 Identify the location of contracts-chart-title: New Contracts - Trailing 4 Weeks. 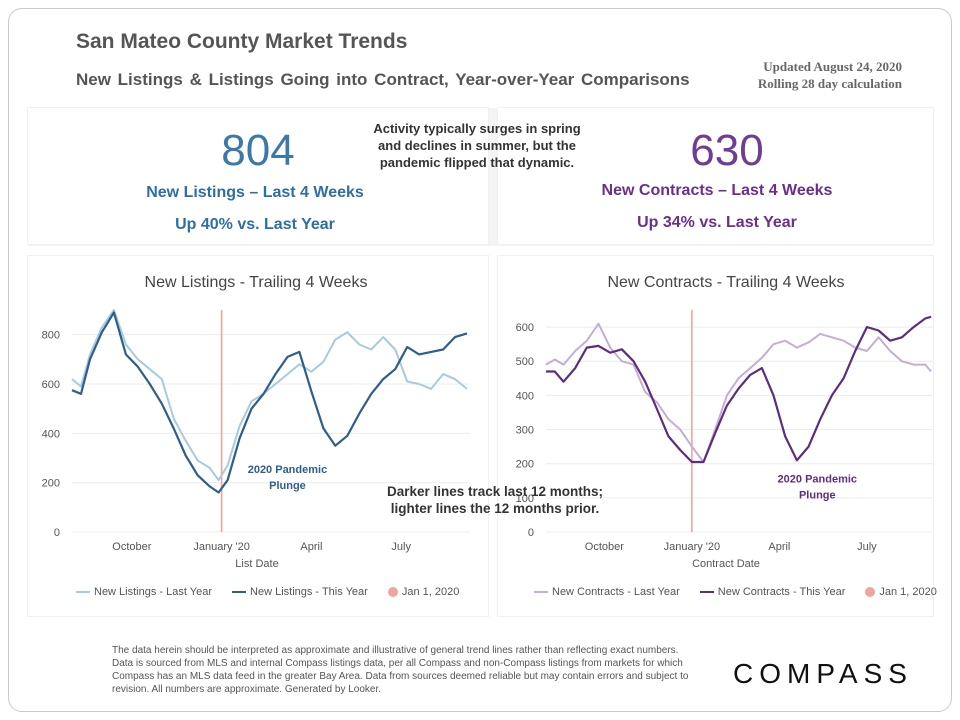
(726, 282).